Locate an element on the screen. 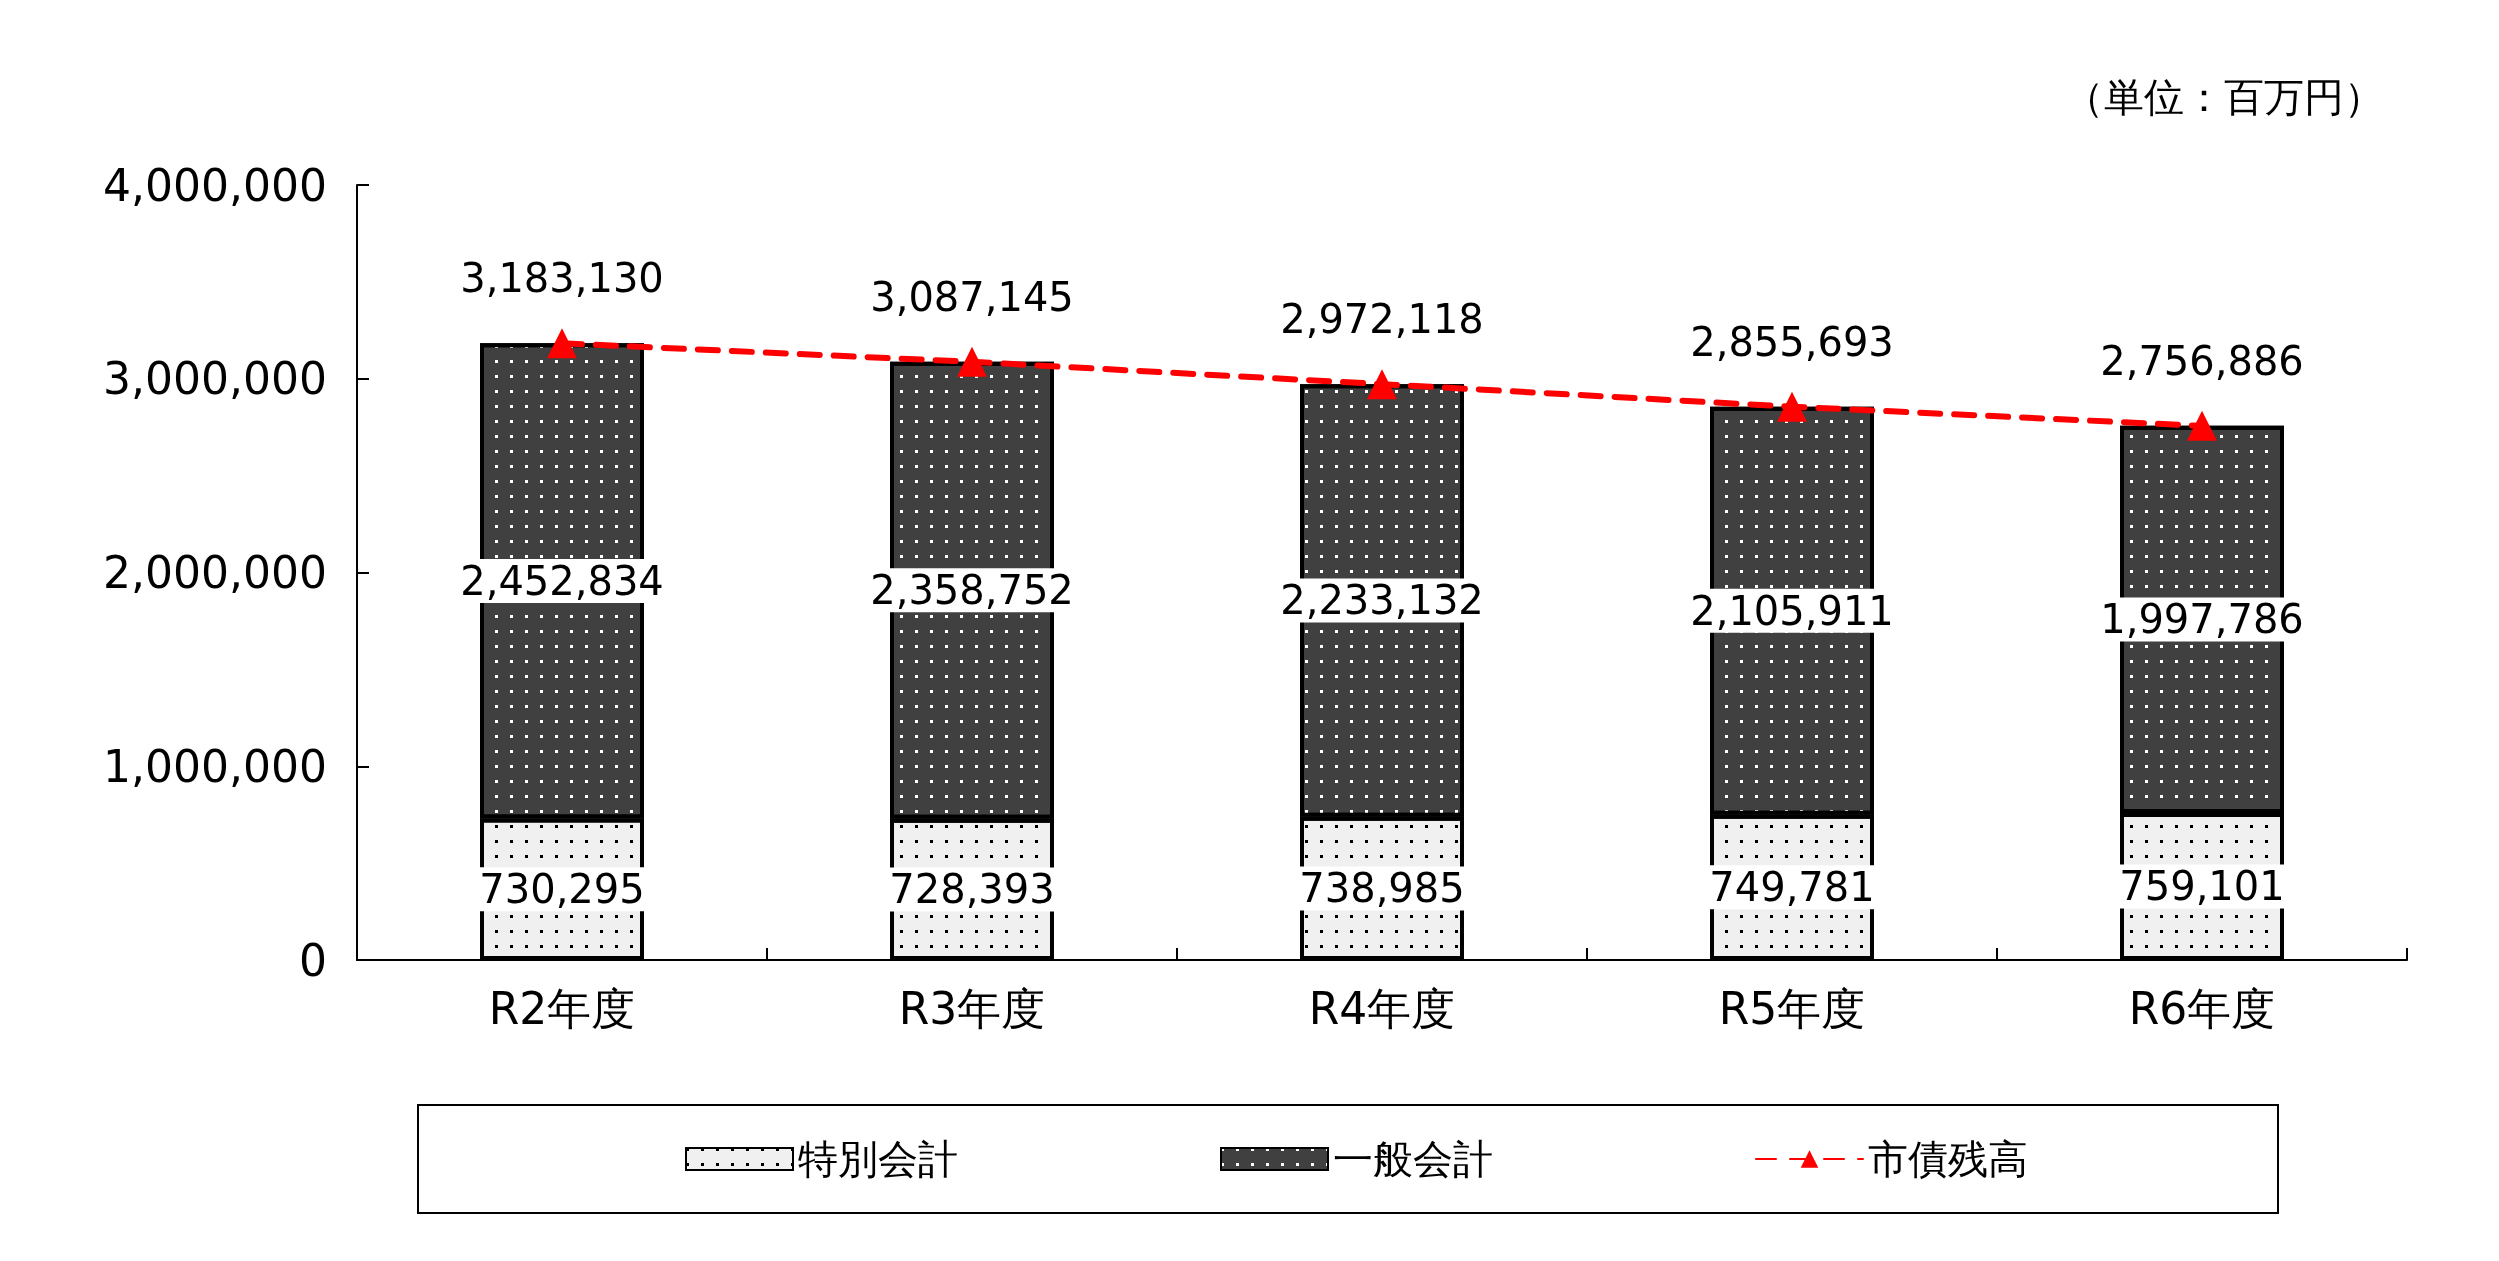 Image resolution: width=2499 pixels, height=1261 pixels. text: （単位：百万円） is located at coordinates (2224, 97).